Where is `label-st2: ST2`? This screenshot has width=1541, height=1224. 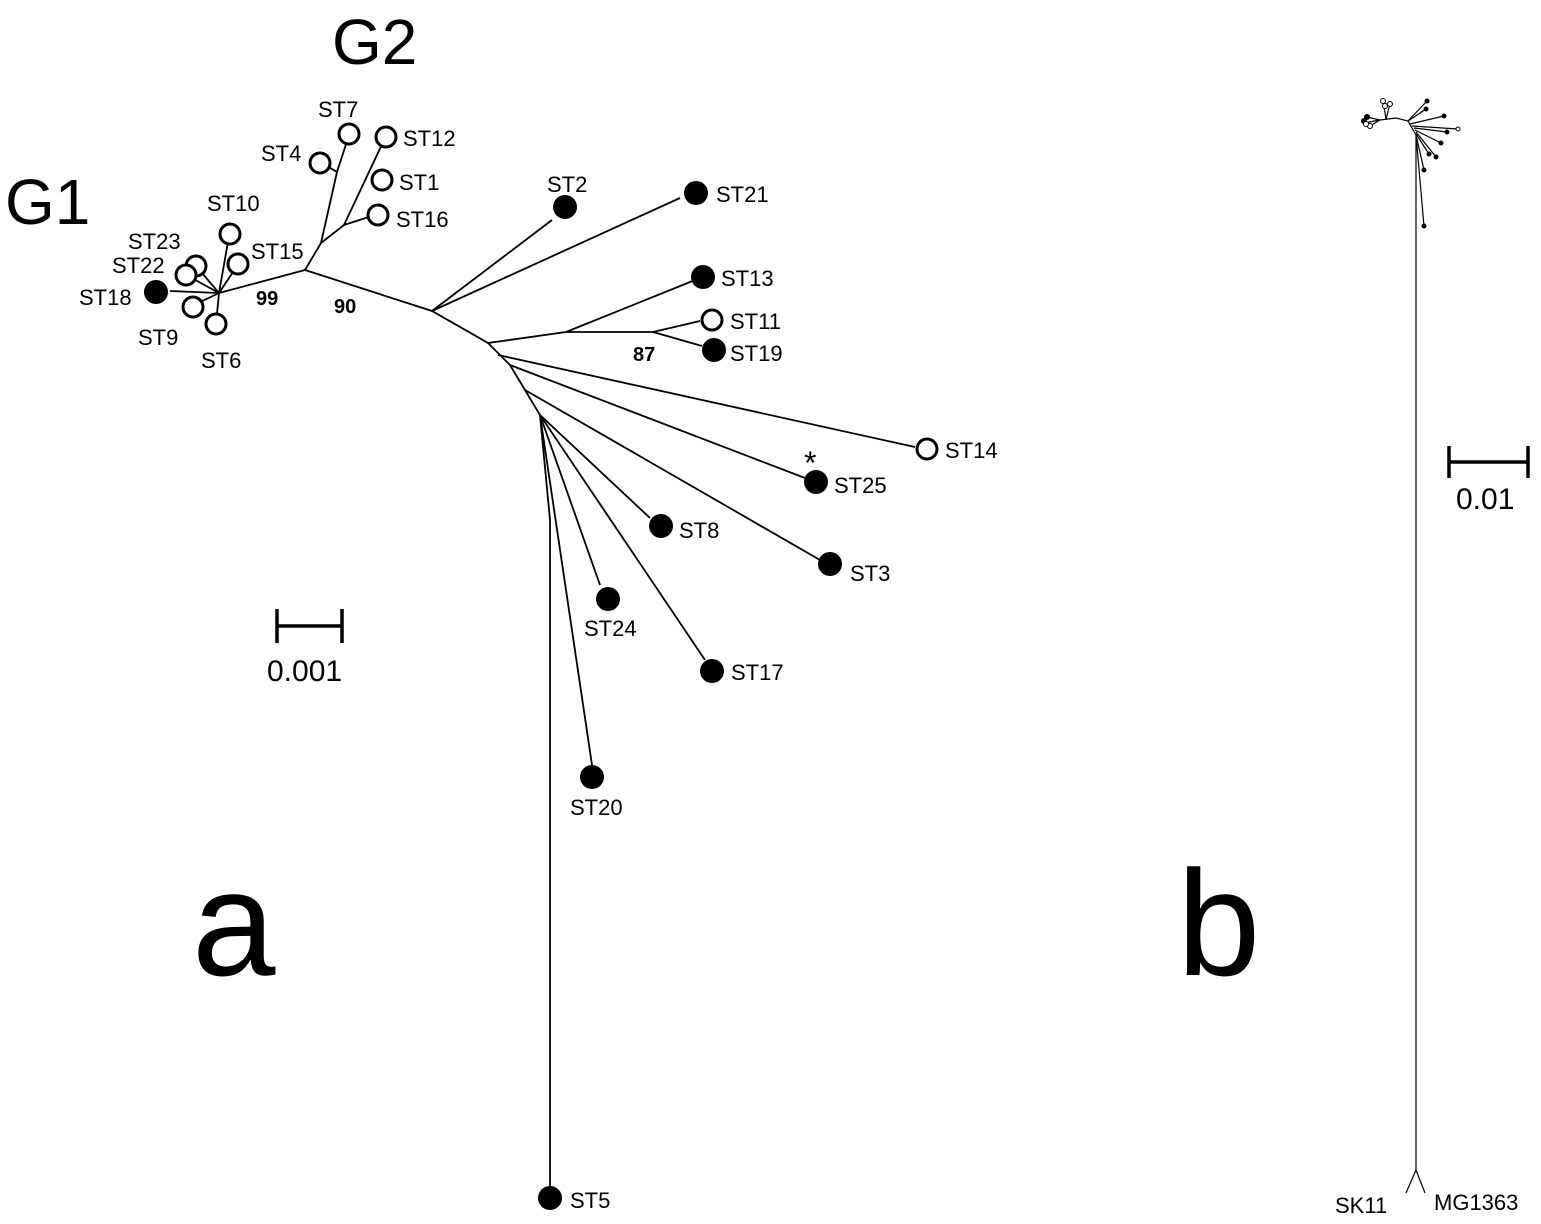 label-st2: ST2 is located at coordinates (567, 184).